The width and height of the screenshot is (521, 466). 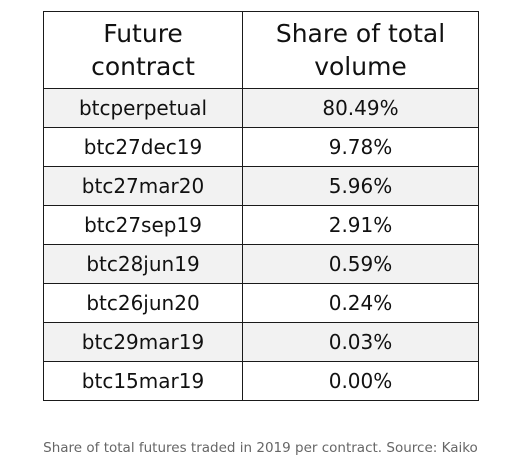 I want to click on contract-cell: btc27sep19, so click(x=143, y=225).